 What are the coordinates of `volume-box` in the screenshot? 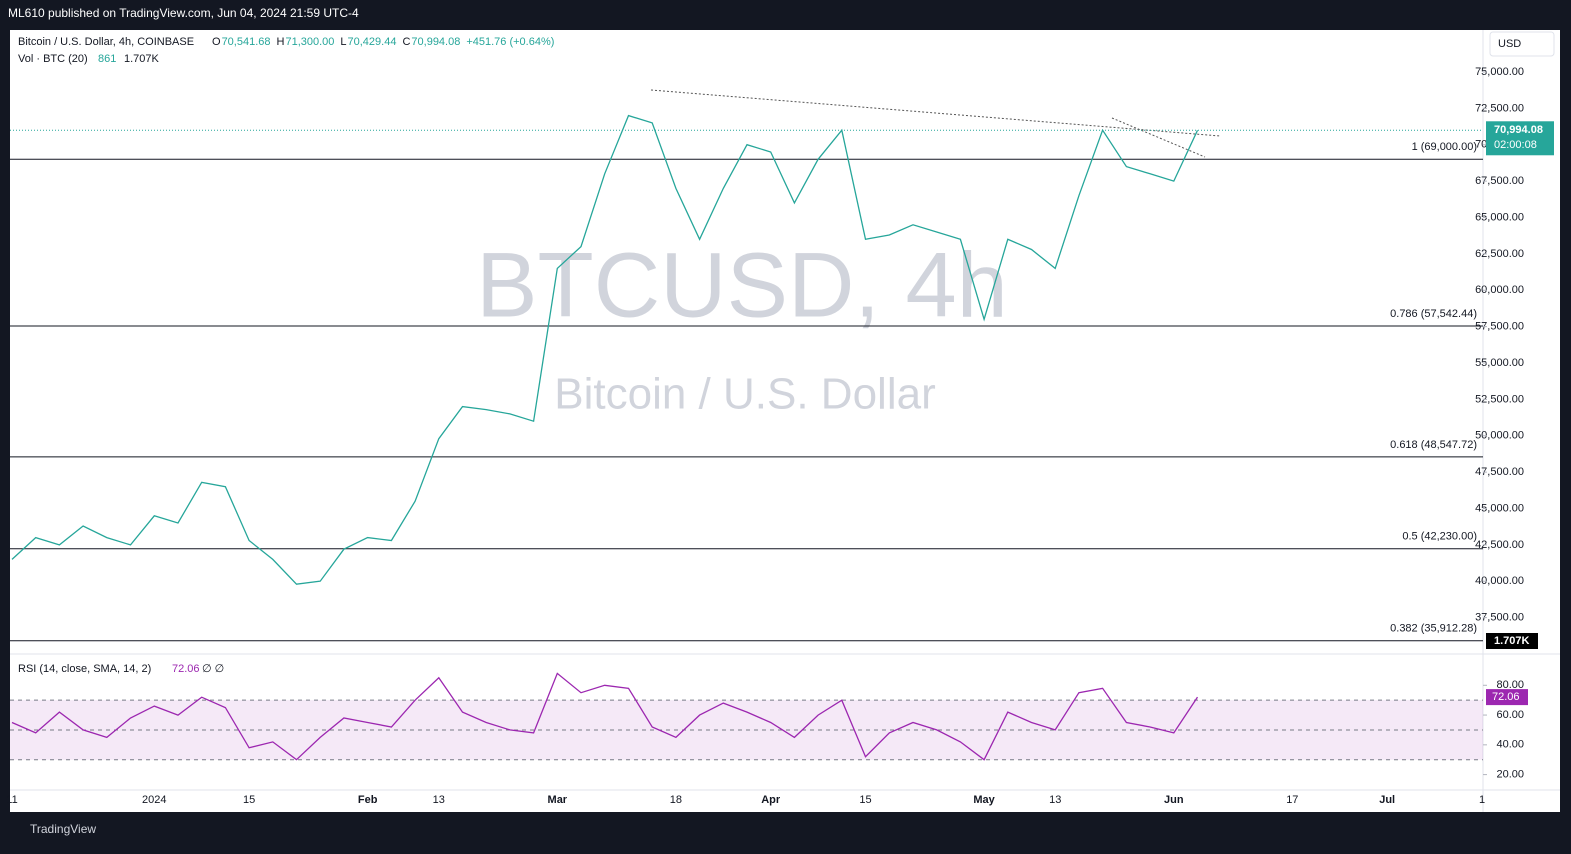 It's located at (1512, 641).